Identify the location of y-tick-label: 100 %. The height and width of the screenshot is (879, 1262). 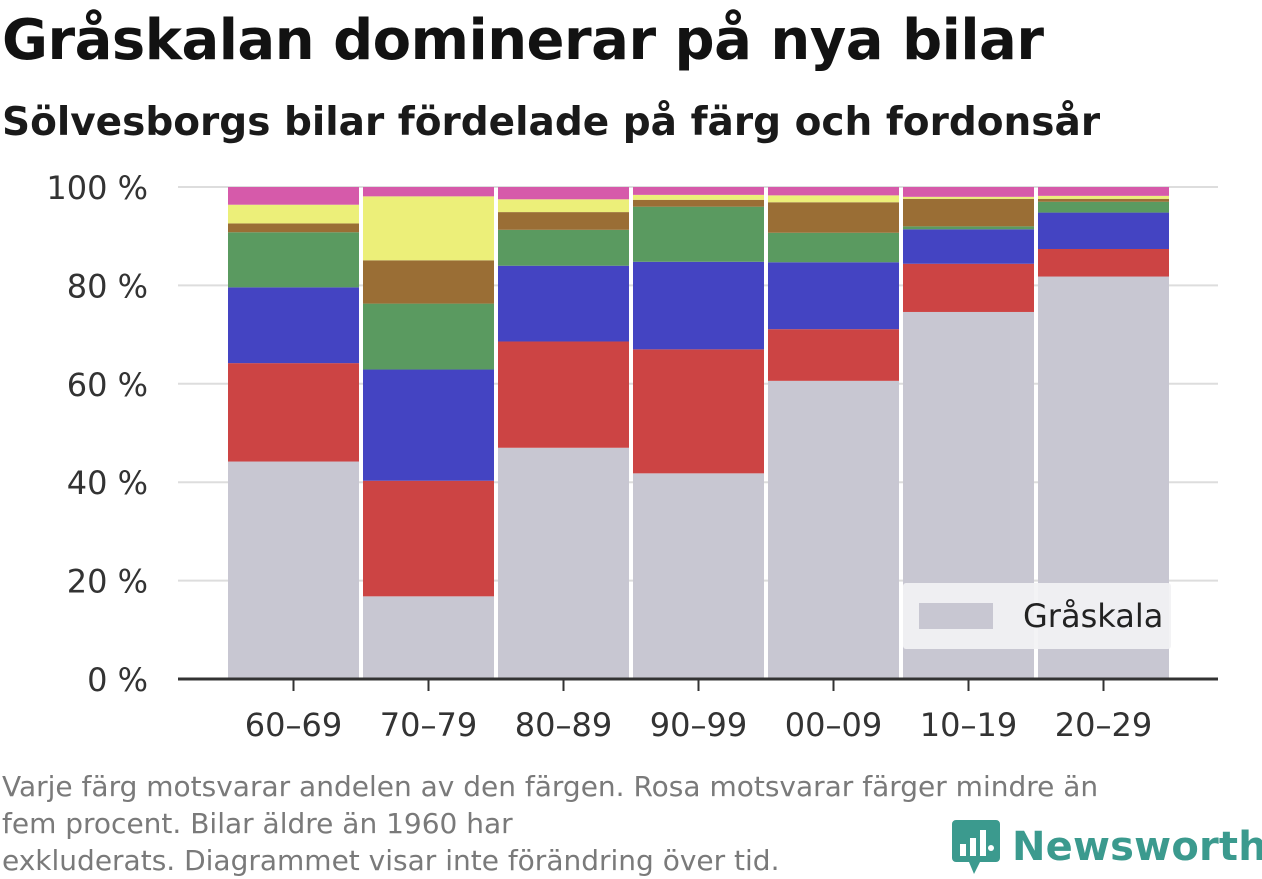
(97, 188).